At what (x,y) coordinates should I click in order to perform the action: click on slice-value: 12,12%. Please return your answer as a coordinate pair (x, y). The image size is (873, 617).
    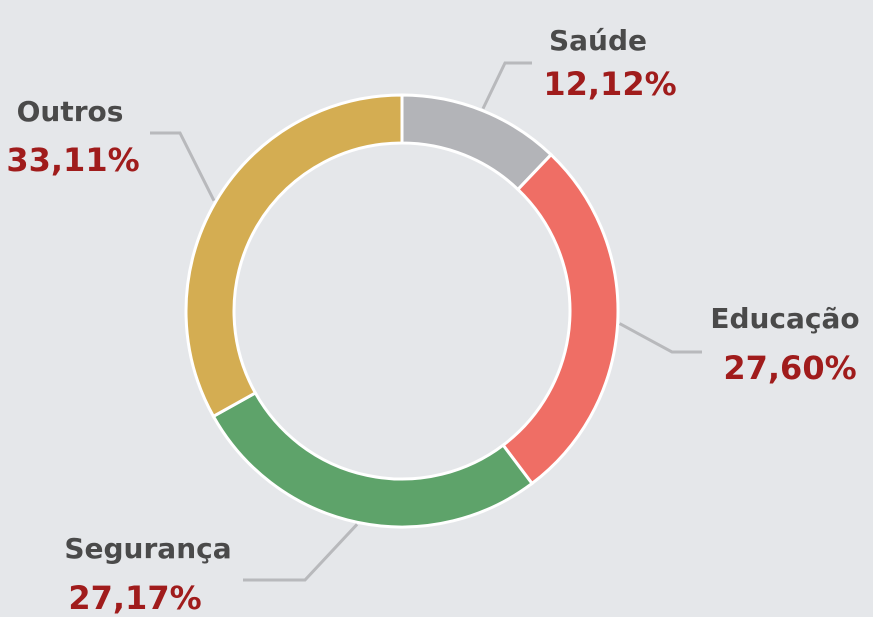
    Looking at the image, I should click on (609, 84).